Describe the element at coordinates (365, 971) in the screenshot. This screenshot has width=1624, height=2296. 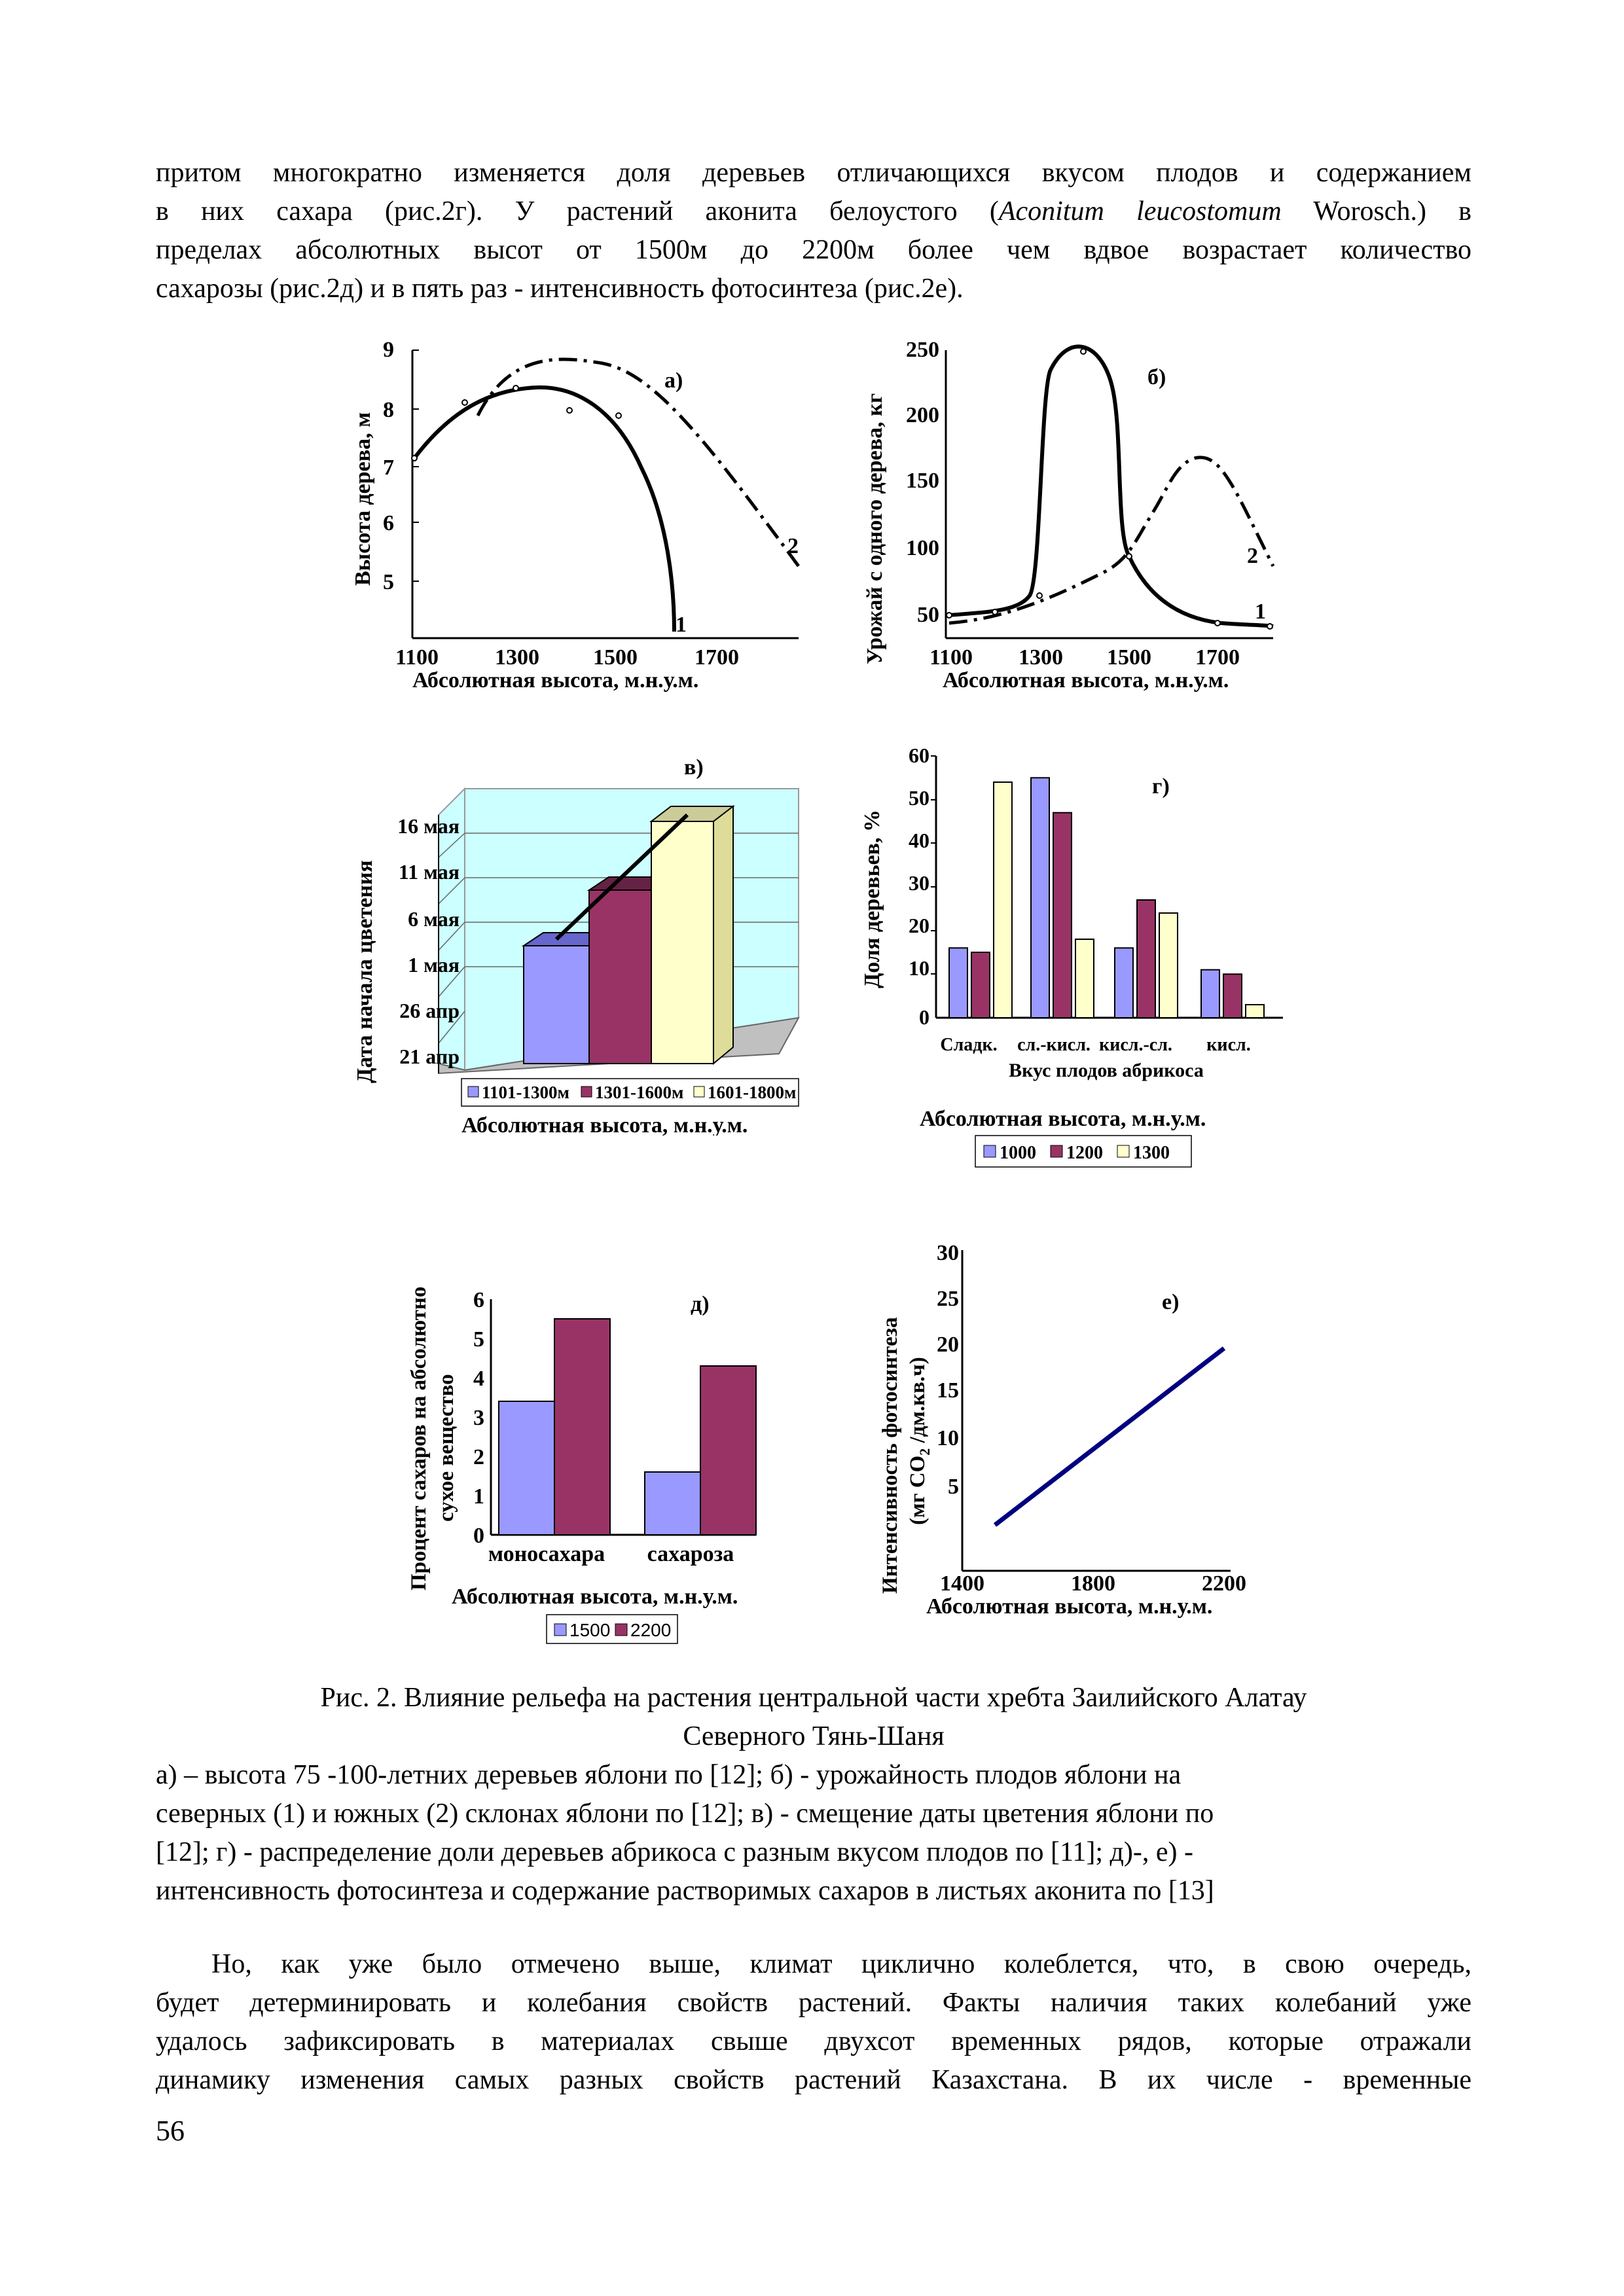
I see `y-axis-label: Дата начала цветения` at that location.